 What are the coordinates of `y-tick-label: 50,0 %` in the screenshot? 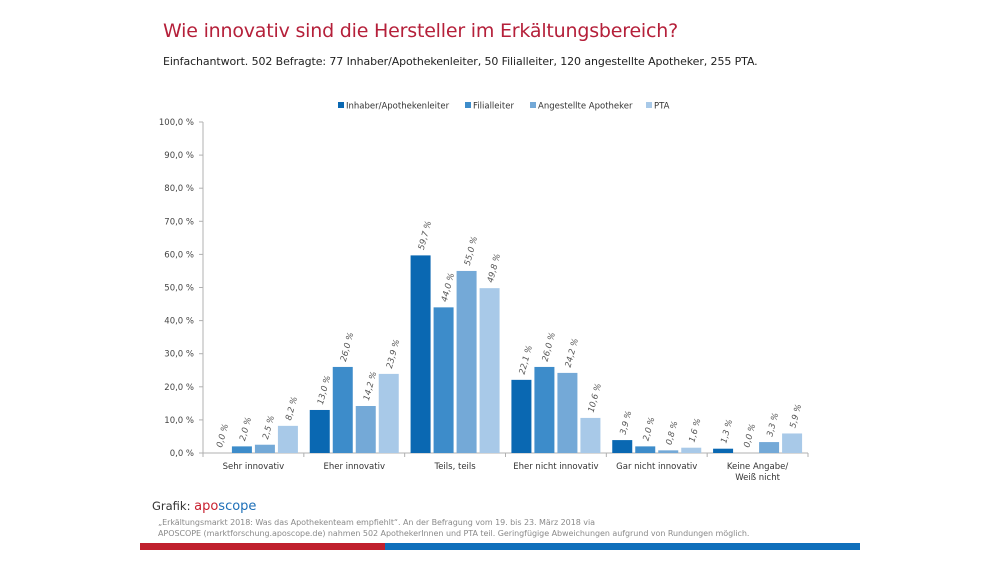 It's located at (179, 289).